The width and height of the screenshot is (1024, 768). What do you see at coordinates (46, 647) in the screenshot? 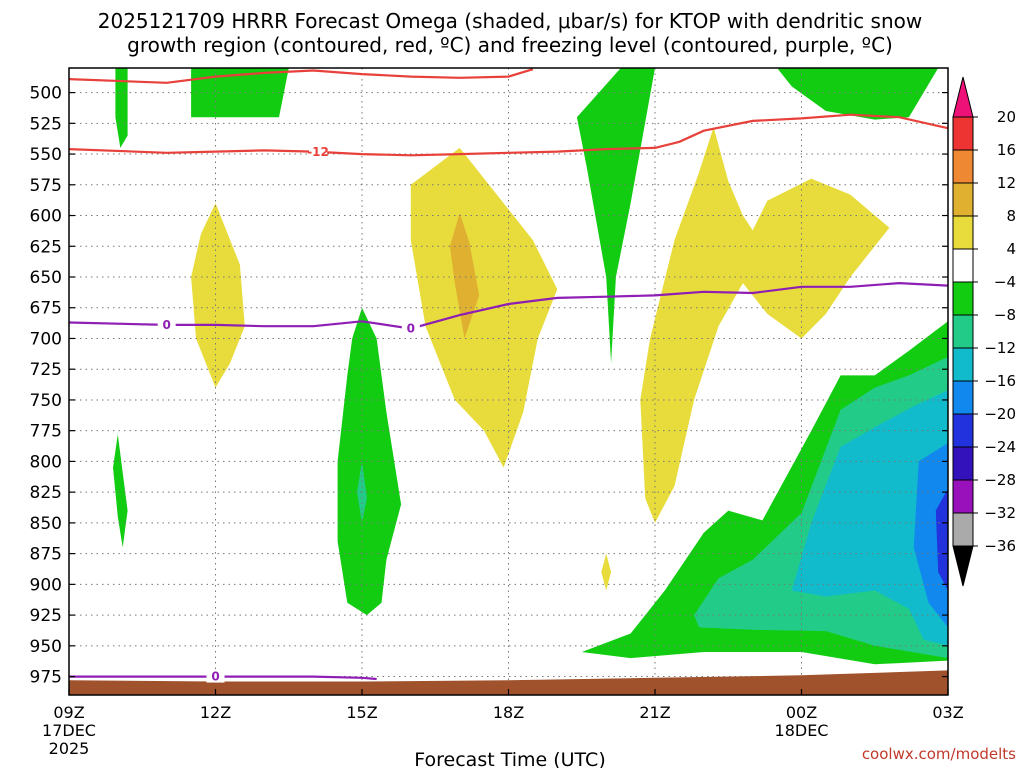
I see `y-tick-label: 950` at bounding box center [46, 647].